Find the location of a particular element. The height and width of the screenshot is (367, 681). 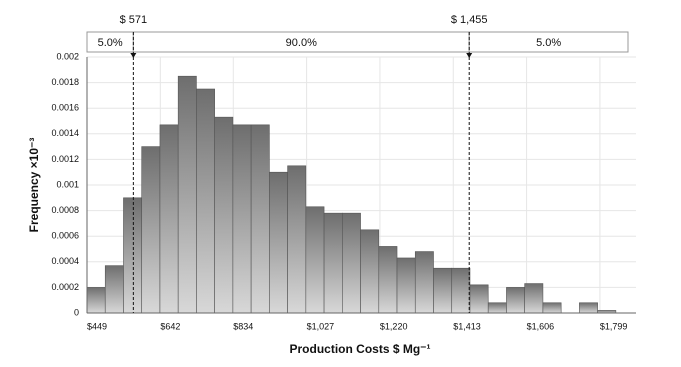

y-tick-label: 0.001 is located at coordinates (67, 184).